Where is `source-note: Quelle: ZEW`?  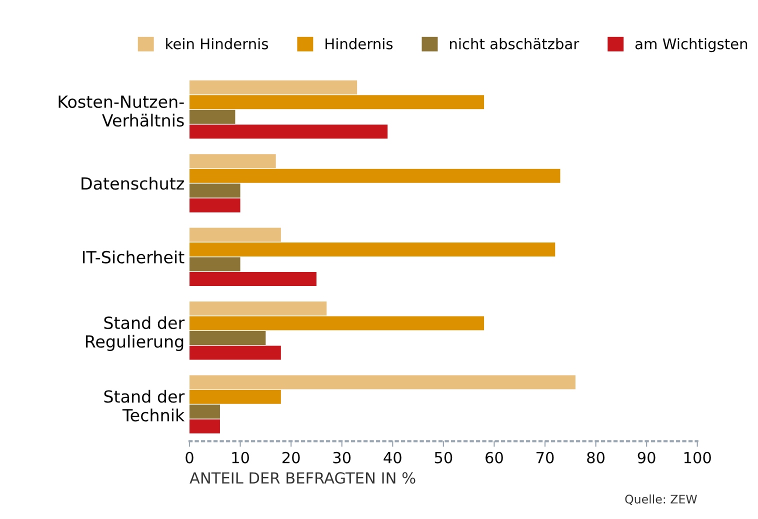
source-note: Quelle: ZEW is located at coordinates (661, 499).